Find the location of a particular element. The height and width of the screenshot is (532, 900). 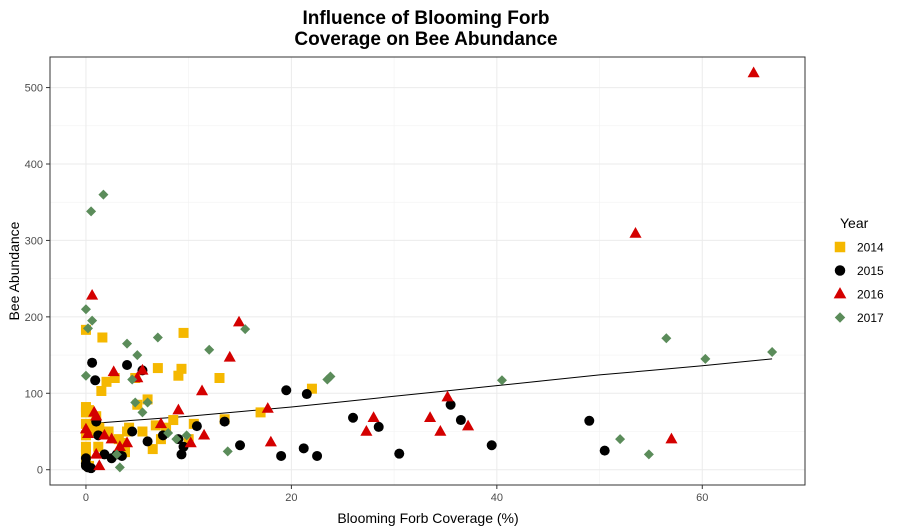

x-axis-title: Blooming Forb Coverage (%) is located at coordinates (427, 518).